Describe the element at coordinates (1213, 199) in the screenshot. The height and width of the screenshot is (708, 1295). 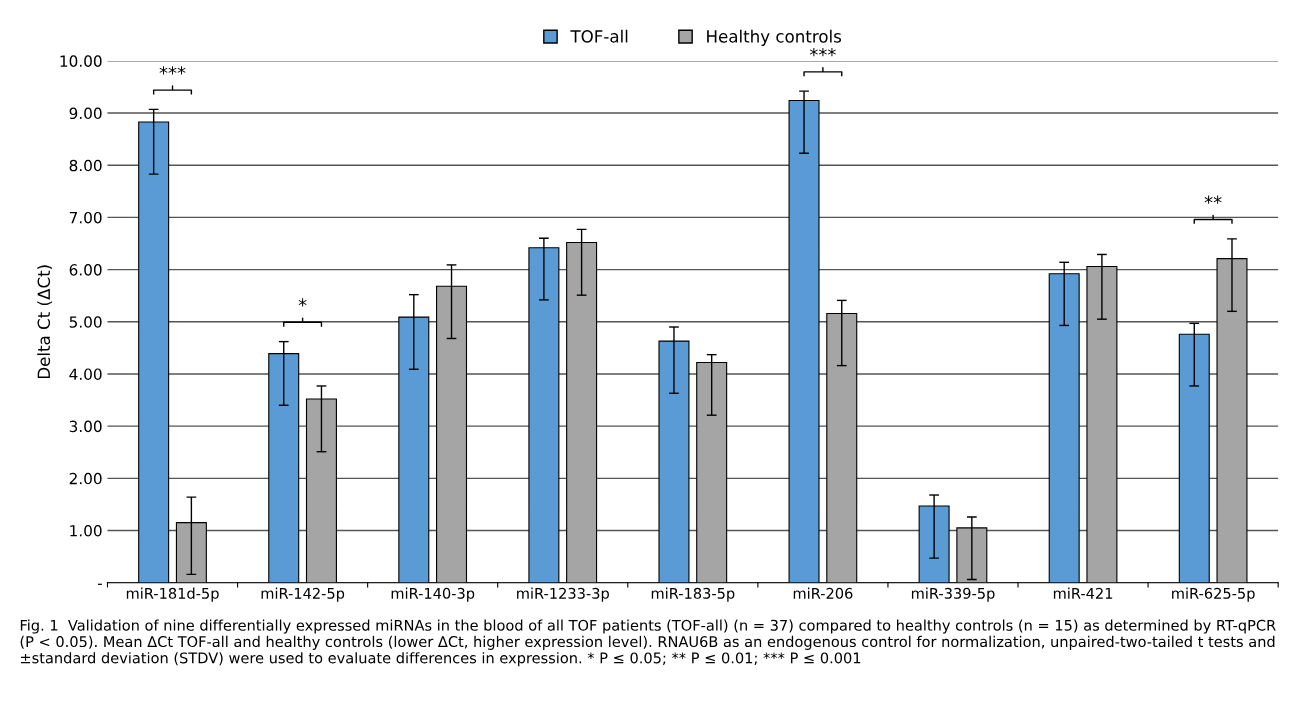
I see `annotation: **` at that location.